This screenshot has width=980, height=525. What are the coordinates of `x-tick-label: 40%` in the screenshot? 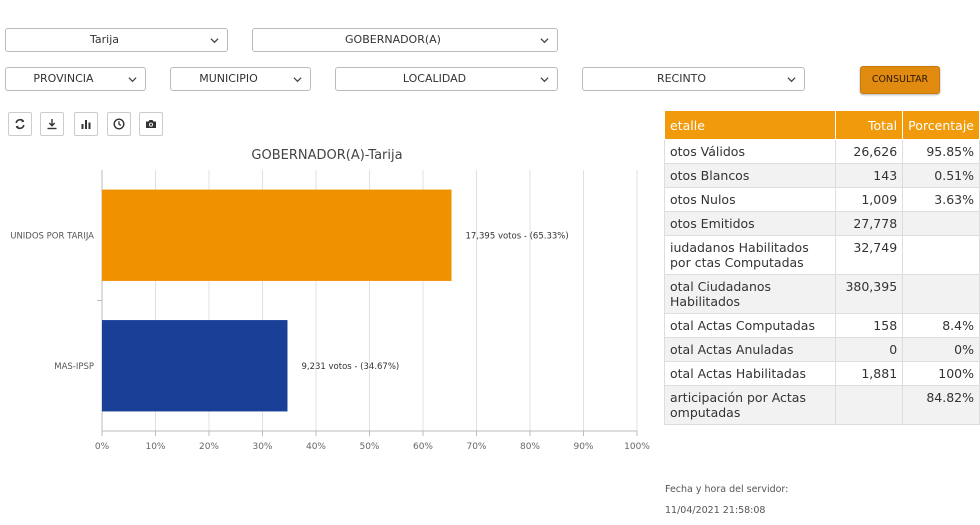 It's located at (316, 447).